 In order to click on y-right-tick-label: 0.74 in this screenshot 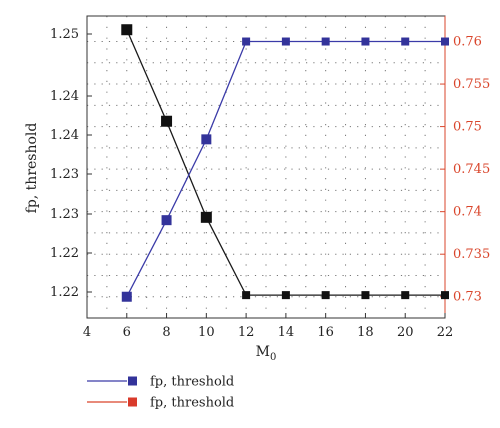, I will do `click(467, 212)`.